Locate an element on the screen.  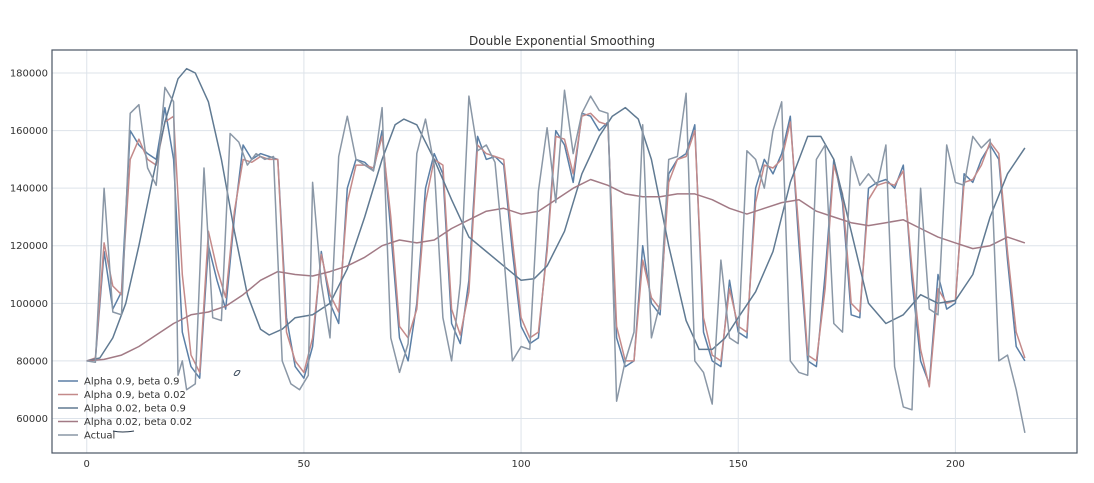
chart-title: Double Exponential Smoothing is located at coordinates (562, 41).